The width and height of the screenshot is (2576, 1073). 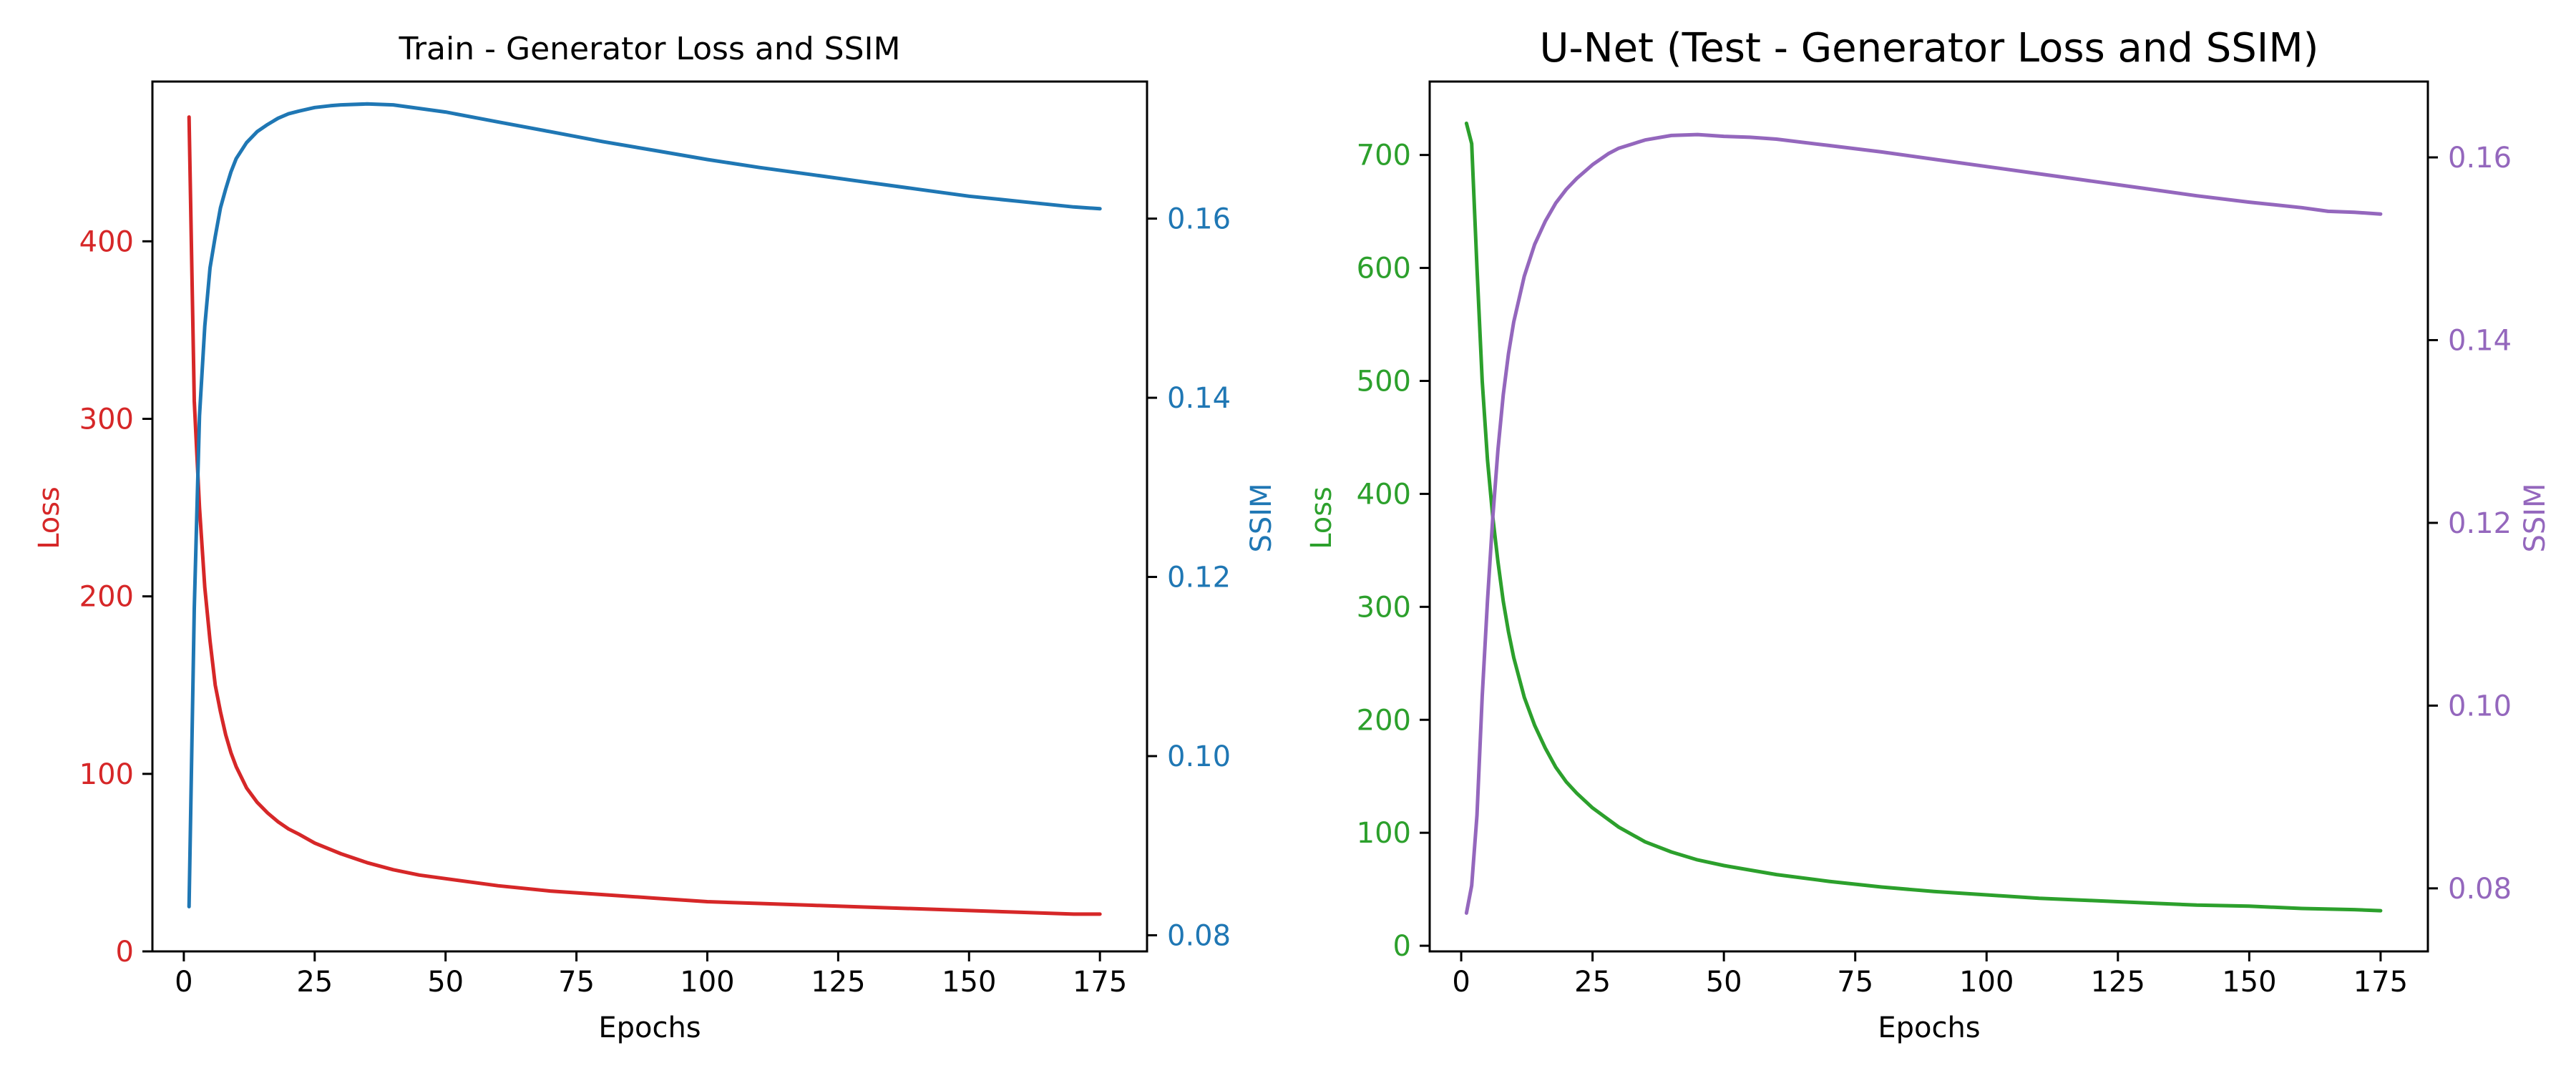 What do you see at coordinates (1384, 269) in the screenshot?
I see `left-y-tick-label: 600` at bounding box center [1384, 269].